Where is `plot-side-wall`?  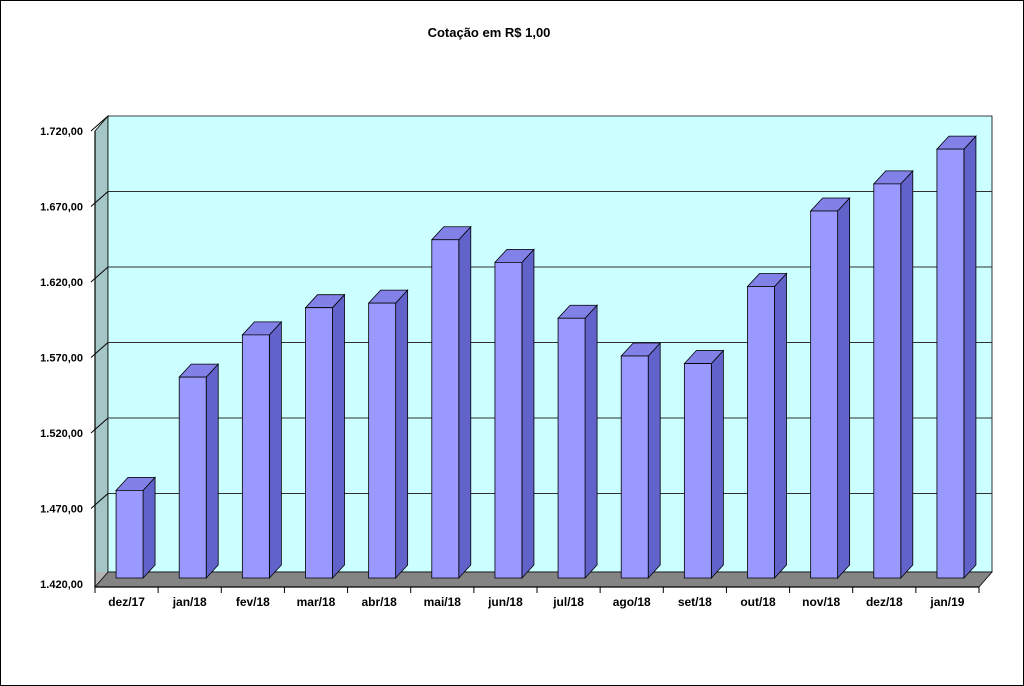
plot-side-wall is located at coordinates (101, 351).